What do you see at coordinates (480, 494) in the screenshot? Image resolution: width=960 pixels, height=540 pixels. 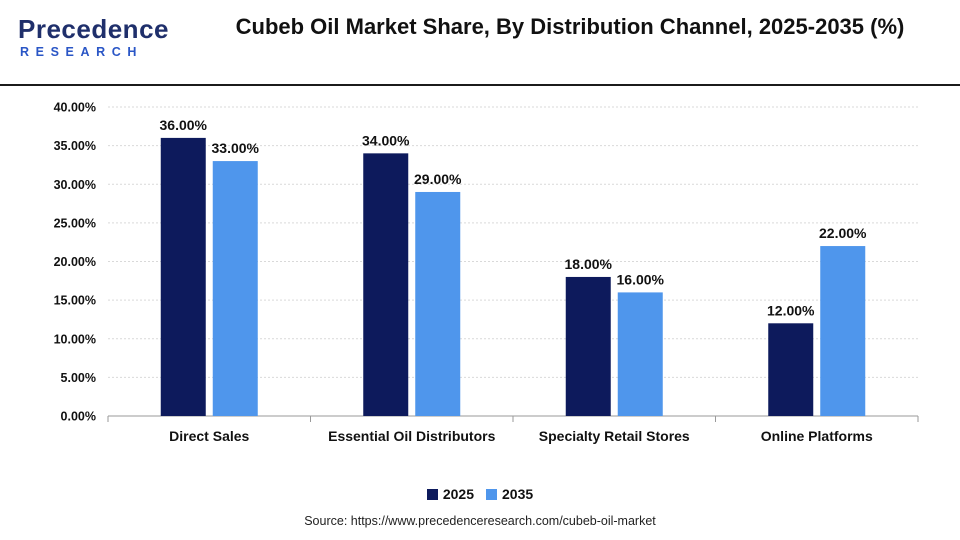 I see `chart-legend: 2025 2035` at bounding box center [480, 494].